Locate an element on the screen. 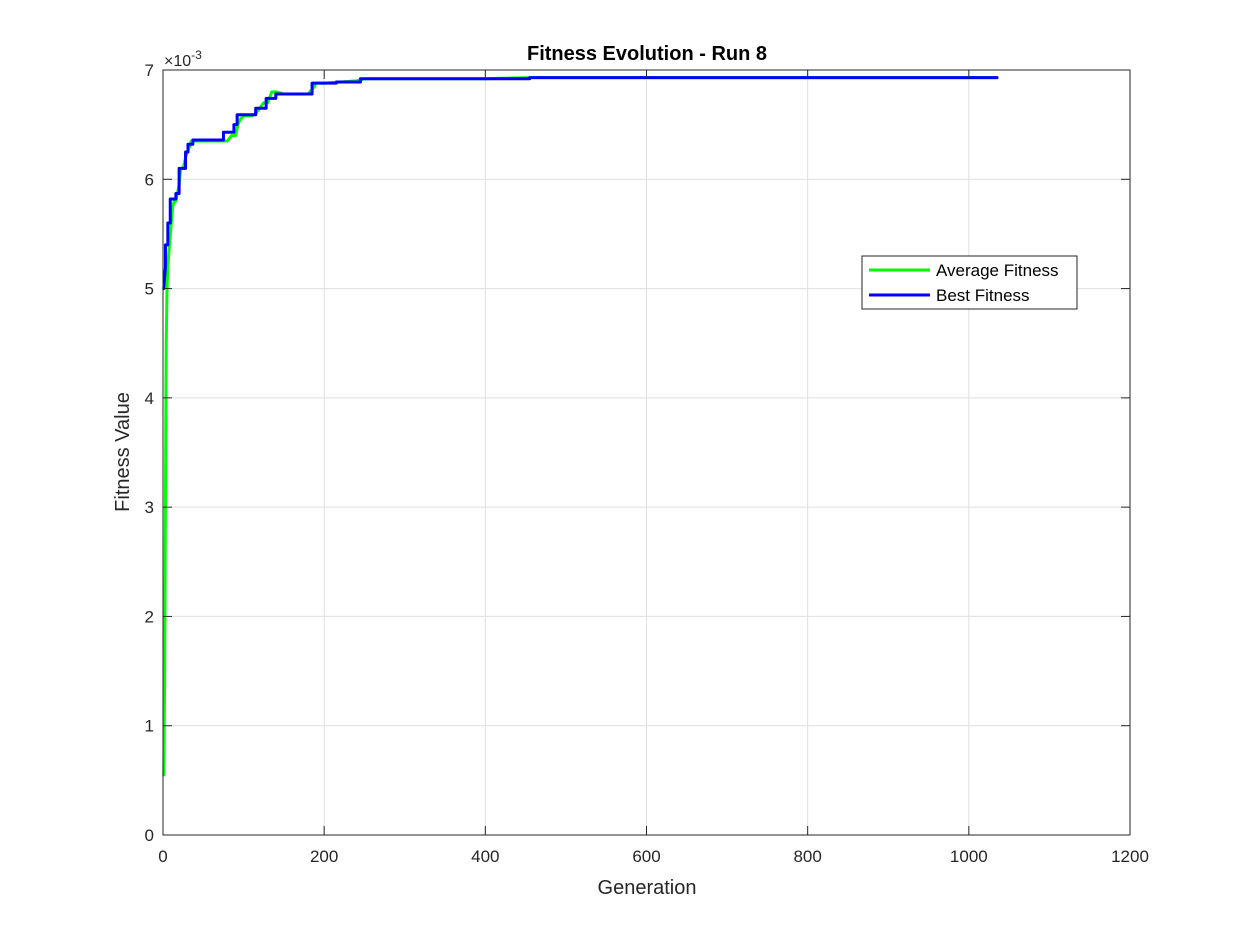 The image size is (1250, 938). legend-label-average-fitness: Average Fitness is located at coordinates (997, 270).